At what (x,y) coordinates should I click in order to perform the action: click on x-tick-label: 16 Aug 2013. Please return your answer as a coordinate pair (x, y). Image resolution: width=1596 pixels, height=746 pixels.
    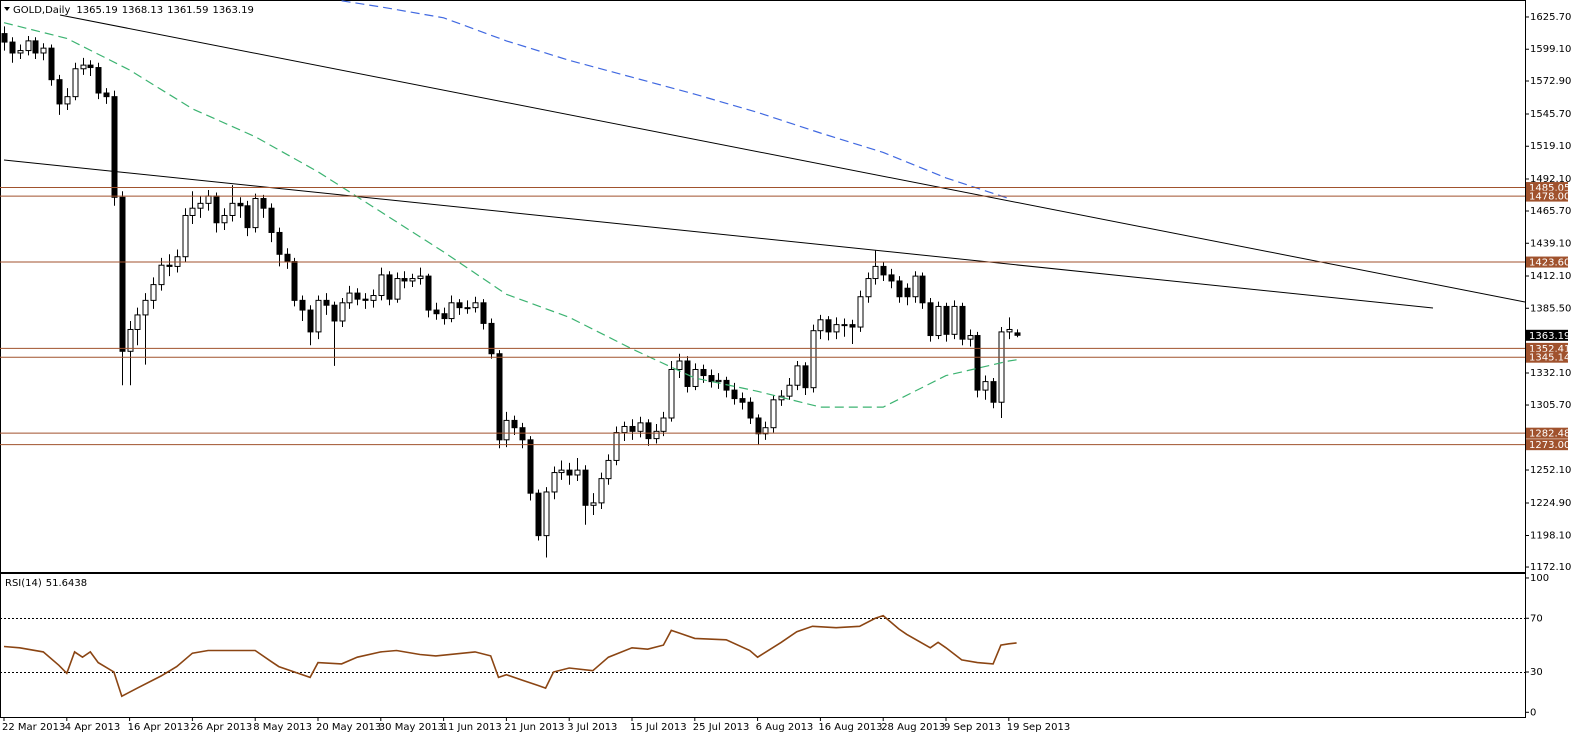
    Looking at the image, I should click on (850, 727).